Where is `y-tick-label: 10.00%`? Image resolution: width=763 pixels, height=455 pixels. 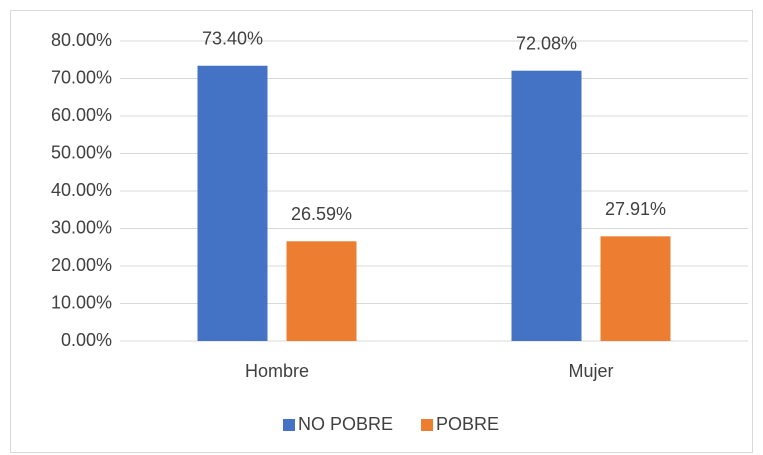 y-tick-label: 10.00% is located at coordinates (81, 302).